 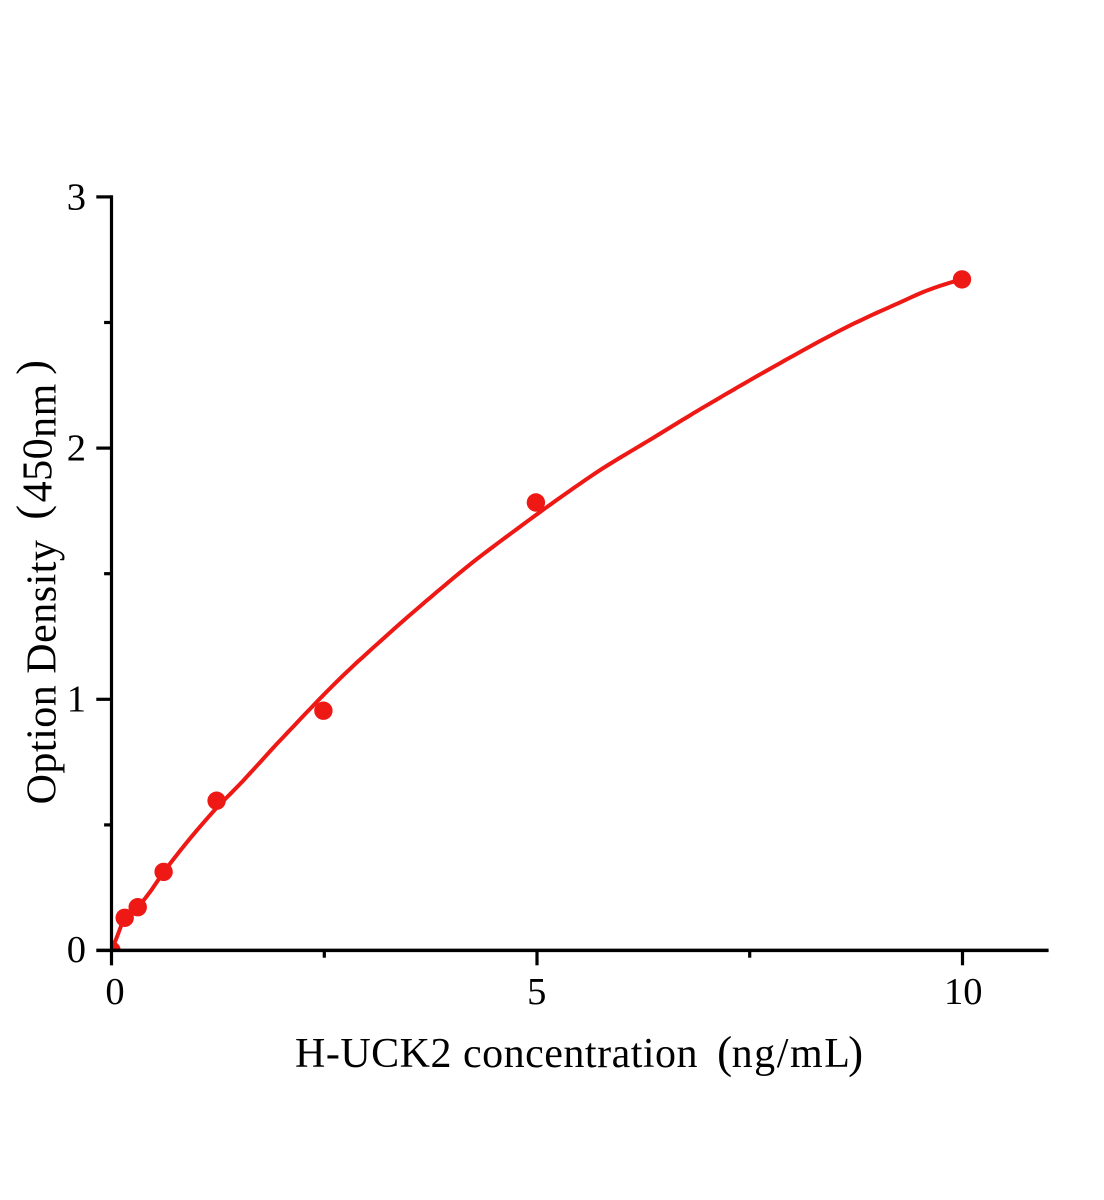 I want to click on svg-text: 1, so click(x=76, y=700).